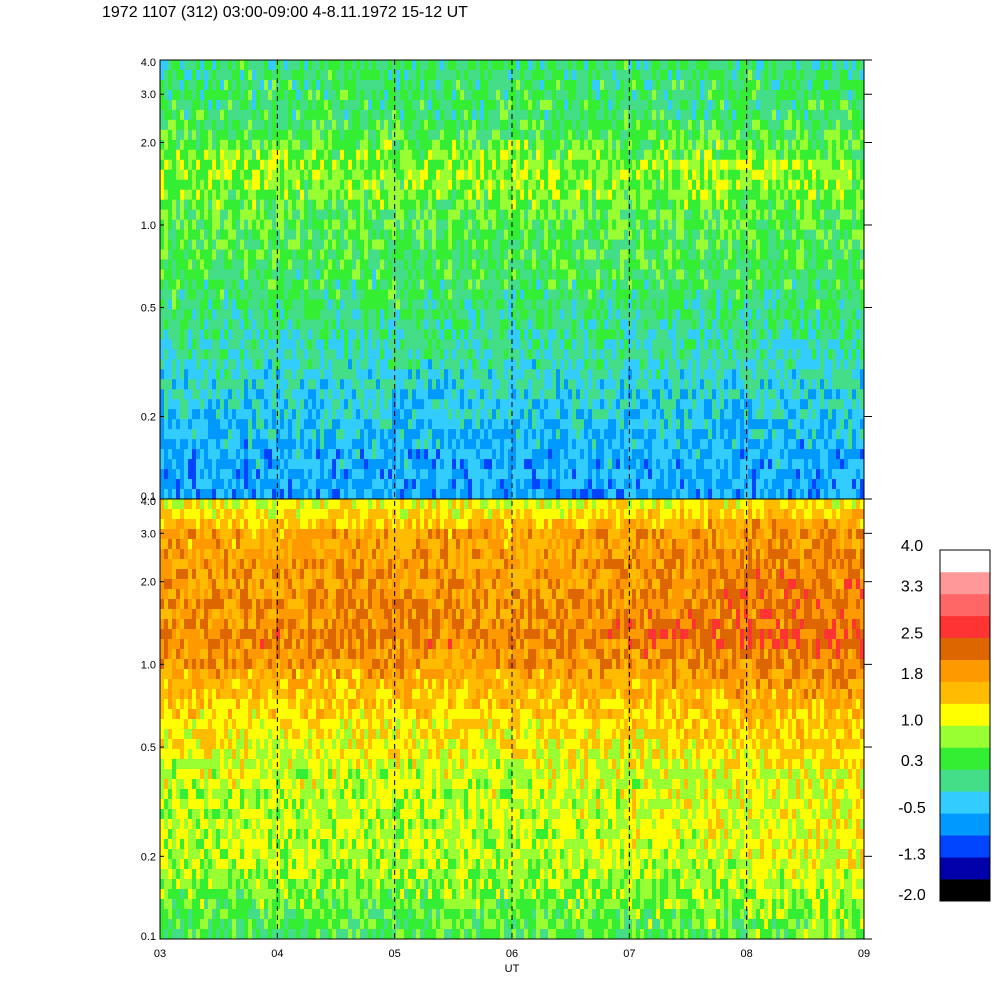 Image resolution: width=1000 pixels, height=1000 pixels. What do you see at coordinates (912, 808) in the screenshot?
I see `colorbar-label: -0.5` at bounding box center [912, 808].